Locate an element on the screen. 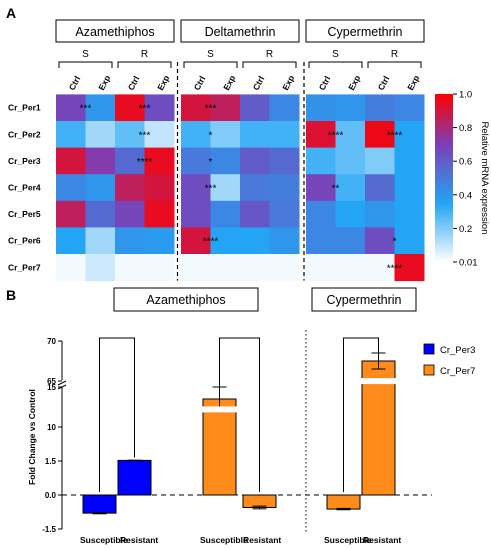 This screenshot has width=491, height=550. colorbar-tick-label: 0.4 is located at coordinates (465, 195).